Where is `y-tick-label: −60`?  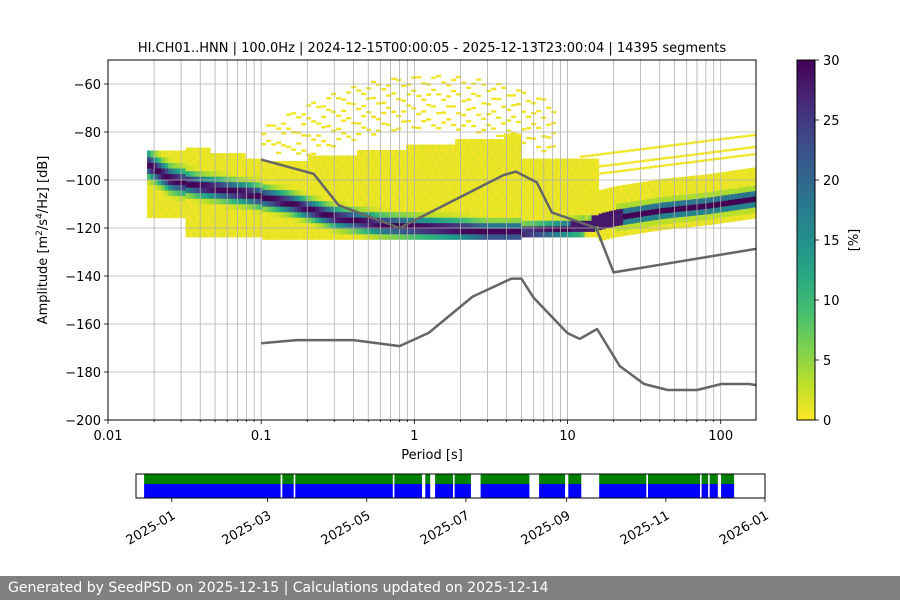 y-tick-label: −60 is located at coordinates (87, 85).